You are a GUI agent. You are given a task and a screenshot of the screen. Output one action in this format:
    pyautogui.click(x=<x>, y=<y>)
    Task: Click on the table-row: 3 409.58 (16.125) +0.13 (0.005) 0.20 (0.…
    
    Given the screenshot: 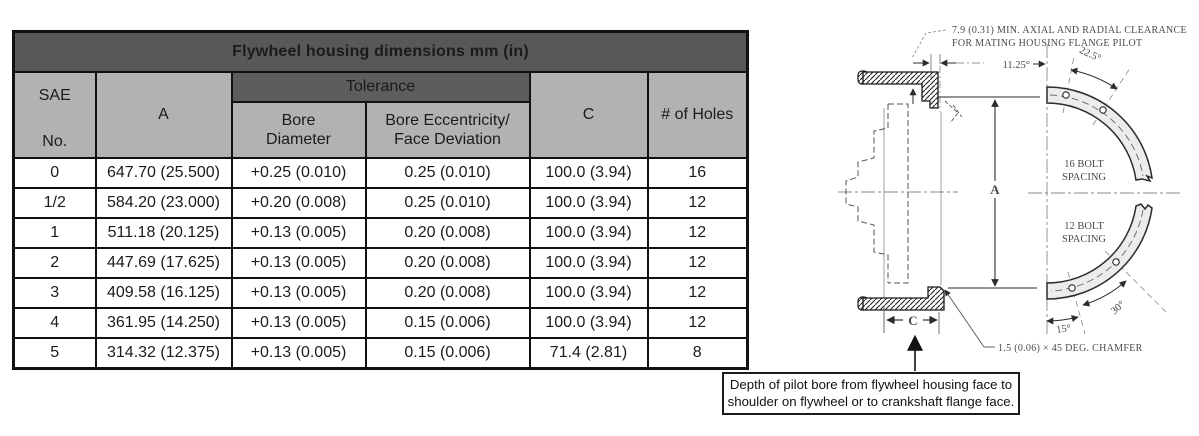 What is the action you would take?
    pyautogui.click(x=380, y=293)
    